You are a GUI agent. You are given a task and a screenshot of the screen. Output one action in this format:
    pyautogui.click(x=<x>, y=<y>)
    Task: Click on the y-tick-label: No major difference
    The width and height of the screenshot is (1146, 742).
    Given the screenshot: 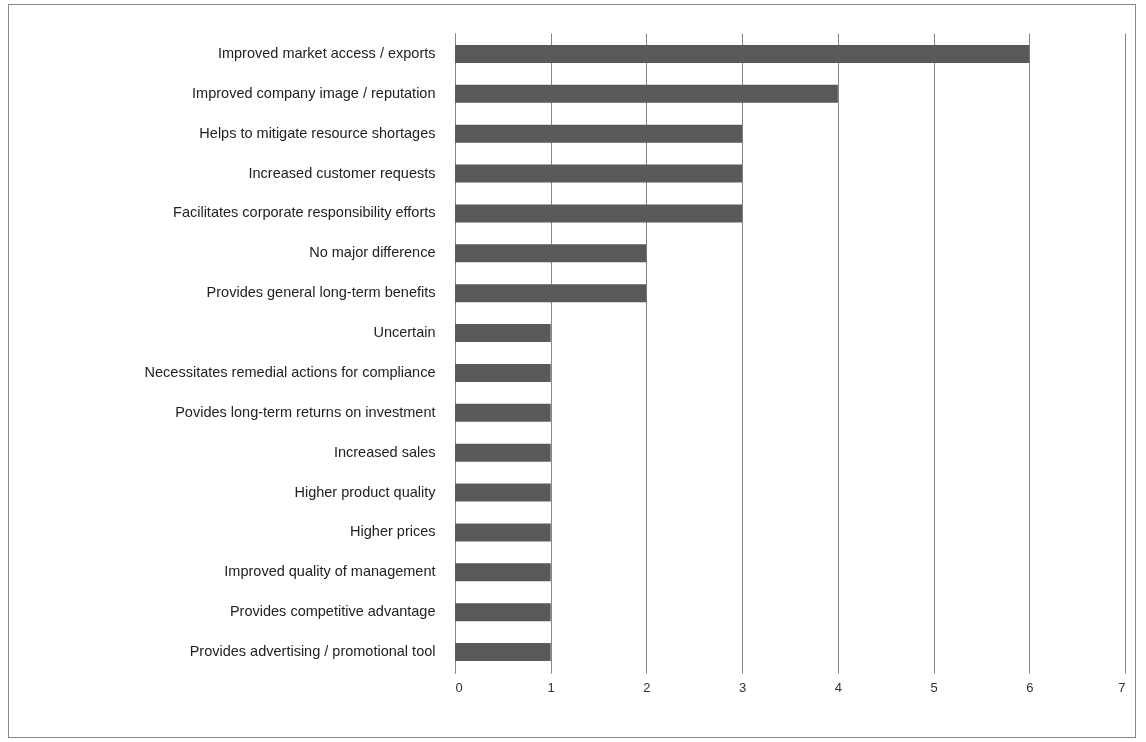 What is the action you would take?
    pyautogui.click(x=372, y=252)
    